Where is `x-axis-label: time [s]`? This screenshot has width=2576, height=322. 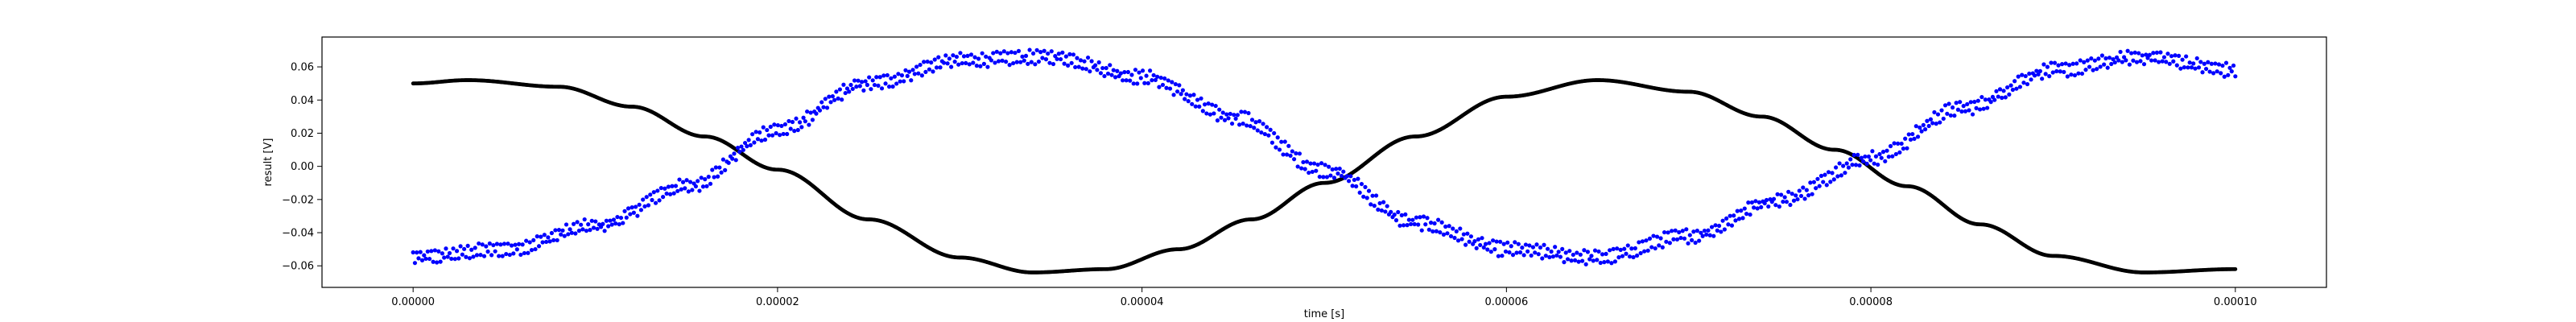
x-axis-label: time [s] is located at coordinates (1324, 314).